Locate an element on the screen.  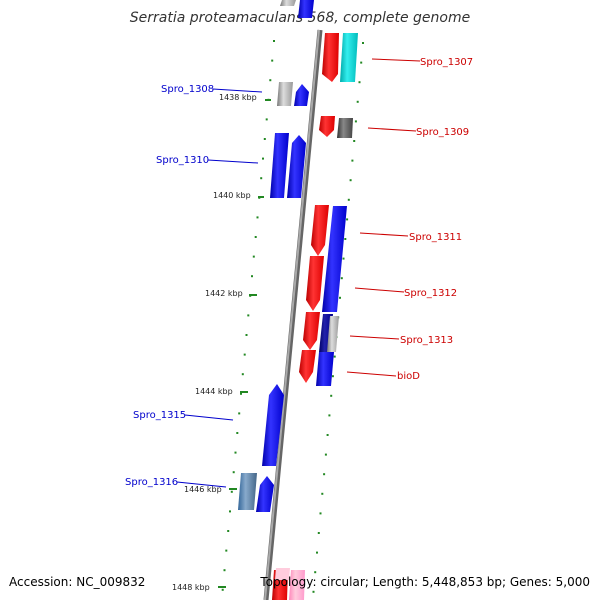
label-spro-1309: Spro_1309 is located at coordinates (442, 132).